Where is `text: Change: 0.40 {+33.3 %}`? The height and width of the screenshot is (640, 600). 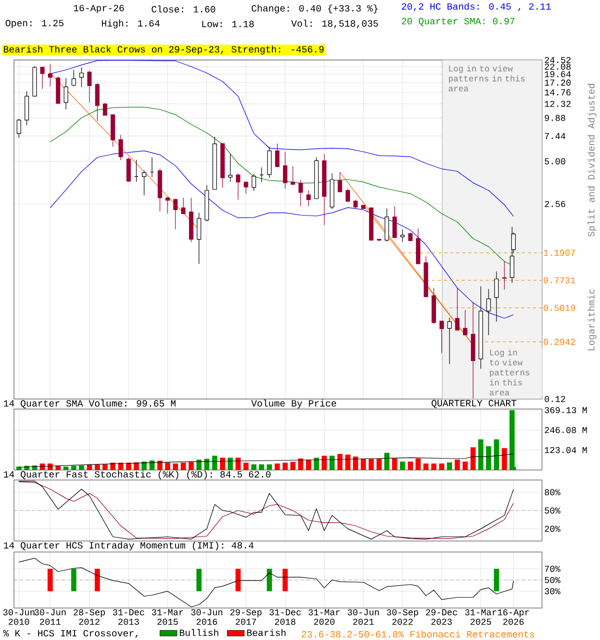 text: Change: 0.40 {+33.3 %} is located at coordinates (315, 9).